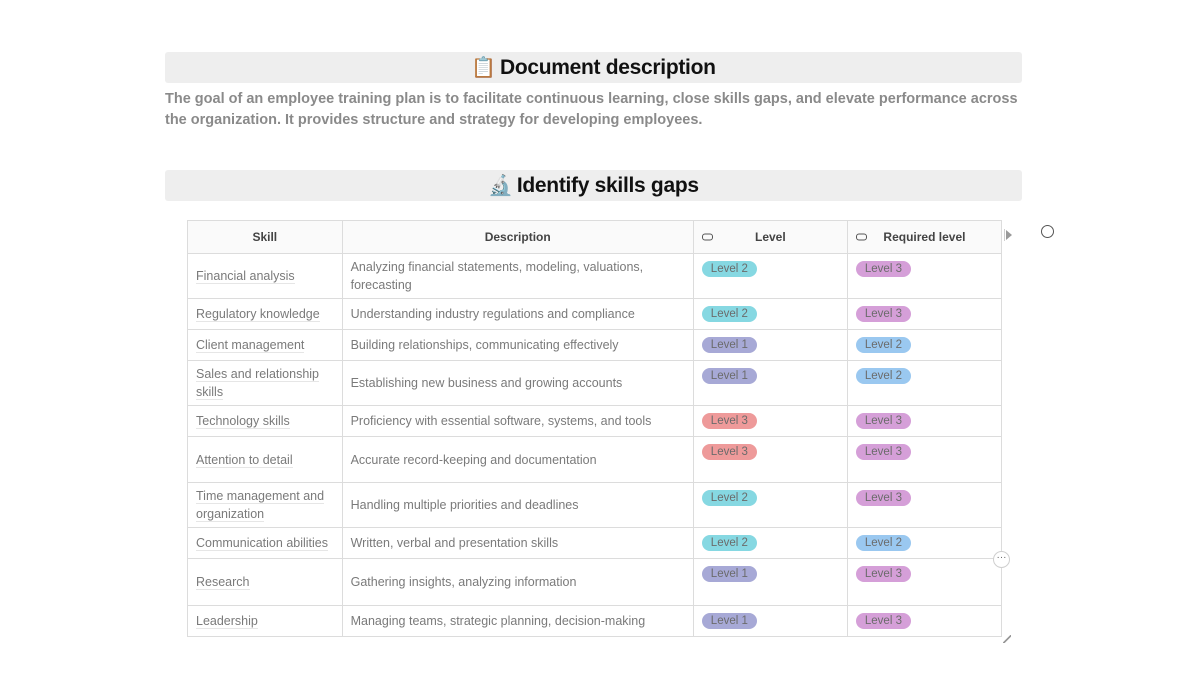  What do you see at coordinates (1001, 559) in the screenshot?
I see `more-options-icon: ···` at bounding box center [1001, 559].